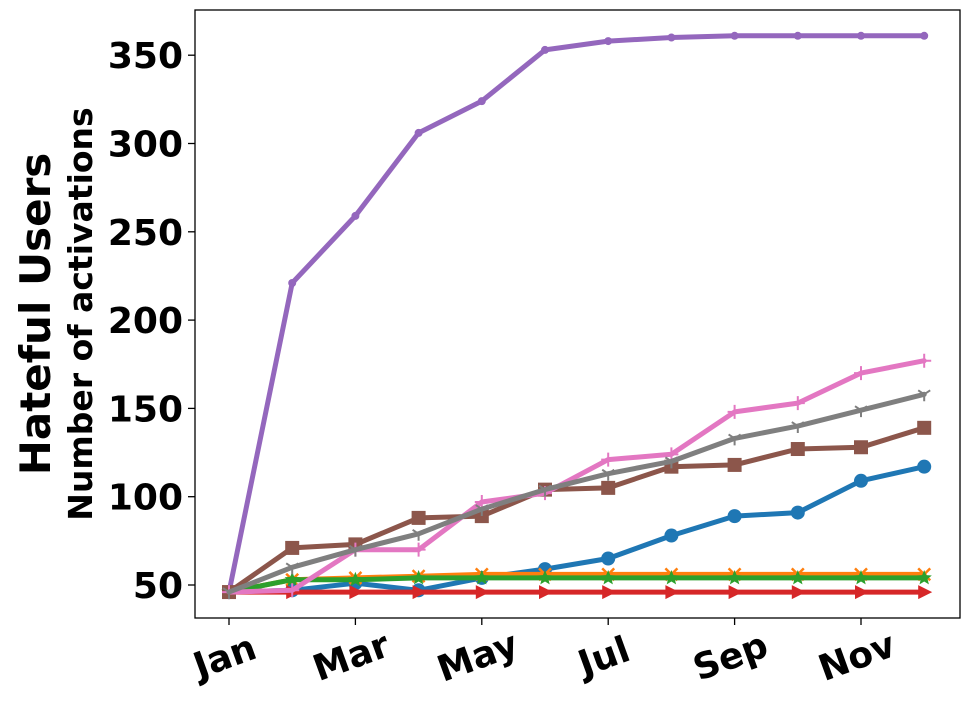 This screenshot has height=703, width=969. What do you see at coordinates (478, 657) in the screenshot?
I see `x-tick-label: May` at bounding box center [478, 657].